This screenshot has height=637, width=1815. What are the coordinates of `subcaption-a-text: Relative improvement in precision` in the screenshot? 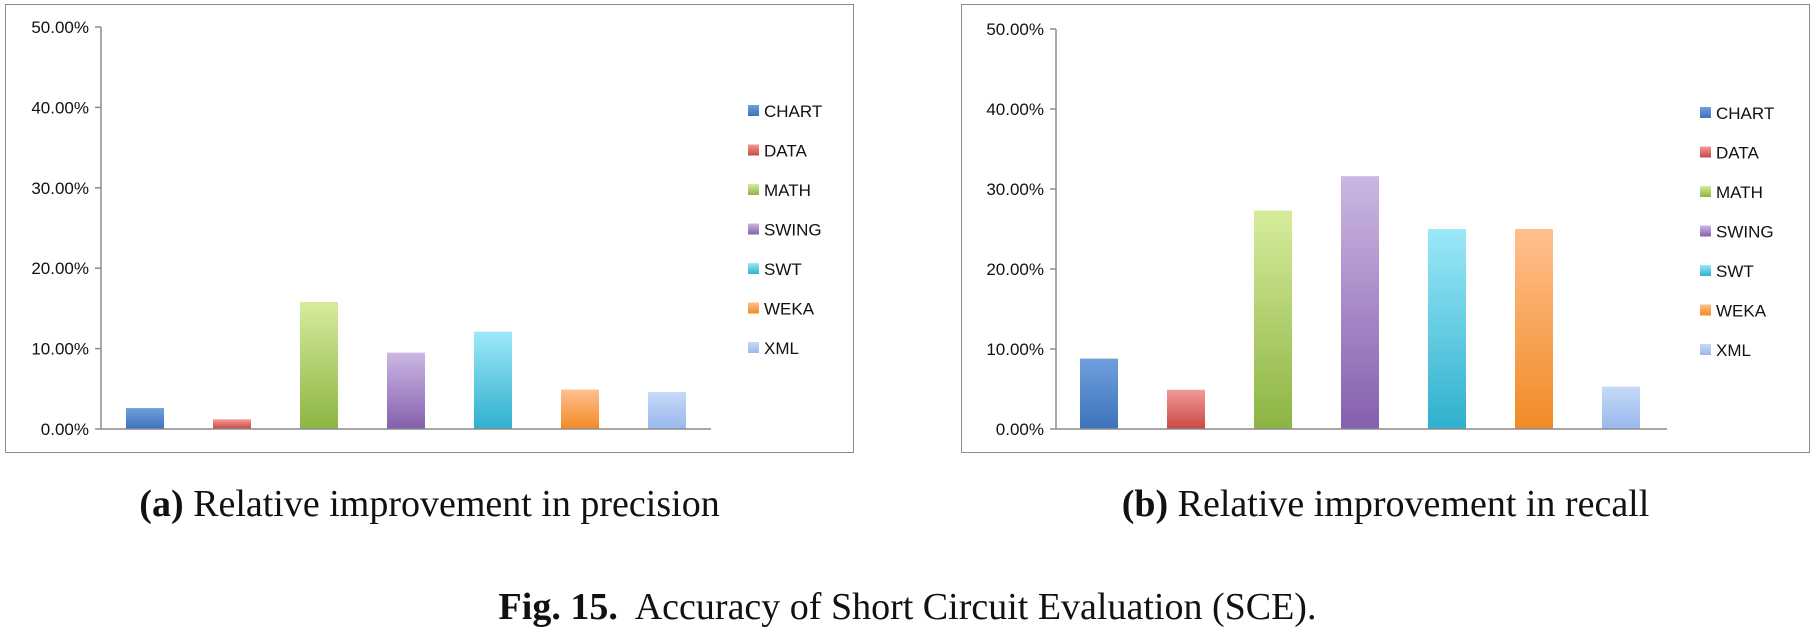 It's located at (456, 504).